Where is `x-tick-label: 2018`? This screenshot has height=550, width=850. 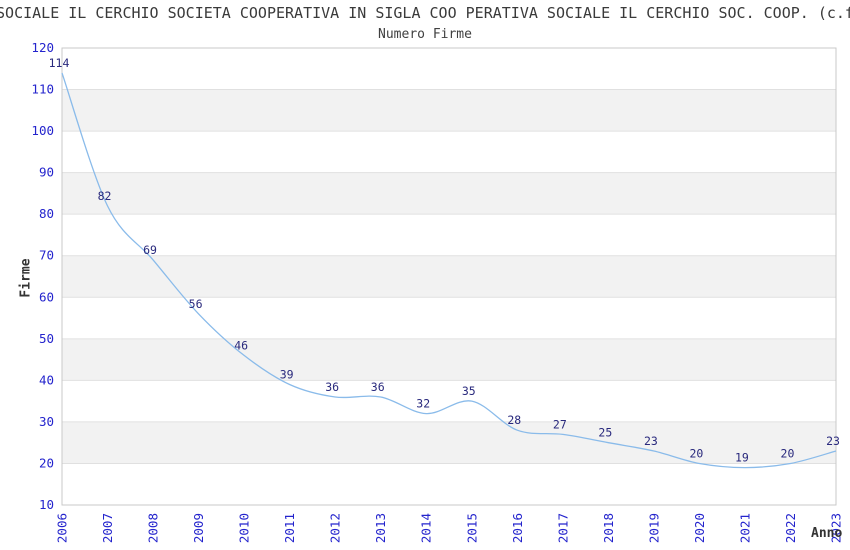
x-tick-label: 2018 is located at coordinates (608, 528).